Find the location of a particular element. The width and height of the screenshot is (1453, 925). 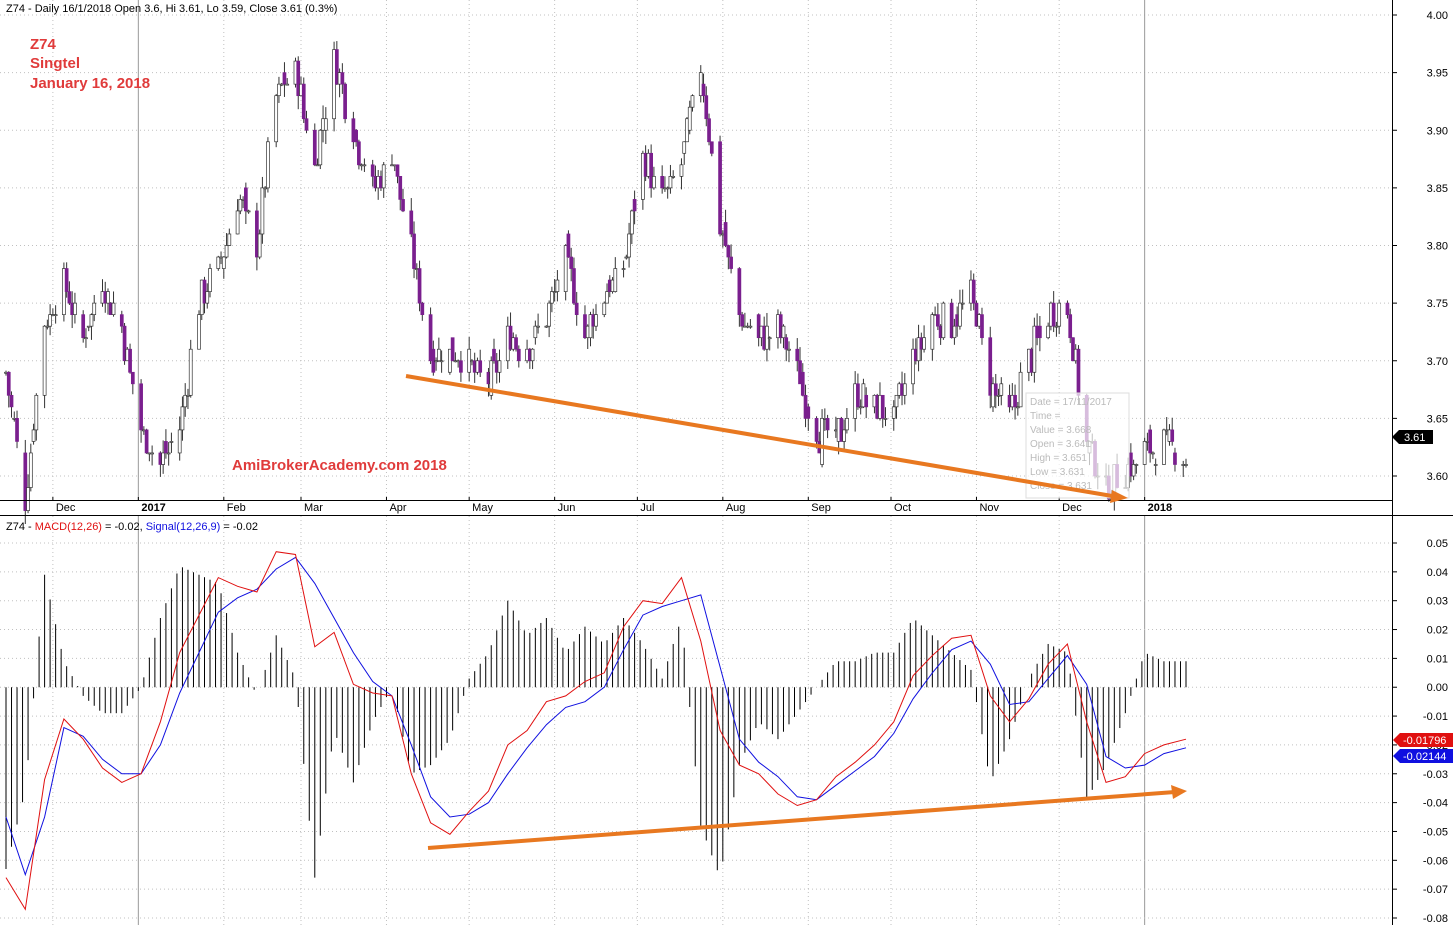

watermark-text: AmiBrokerAcademy.com 2018 is located at coordinates (339, 465).